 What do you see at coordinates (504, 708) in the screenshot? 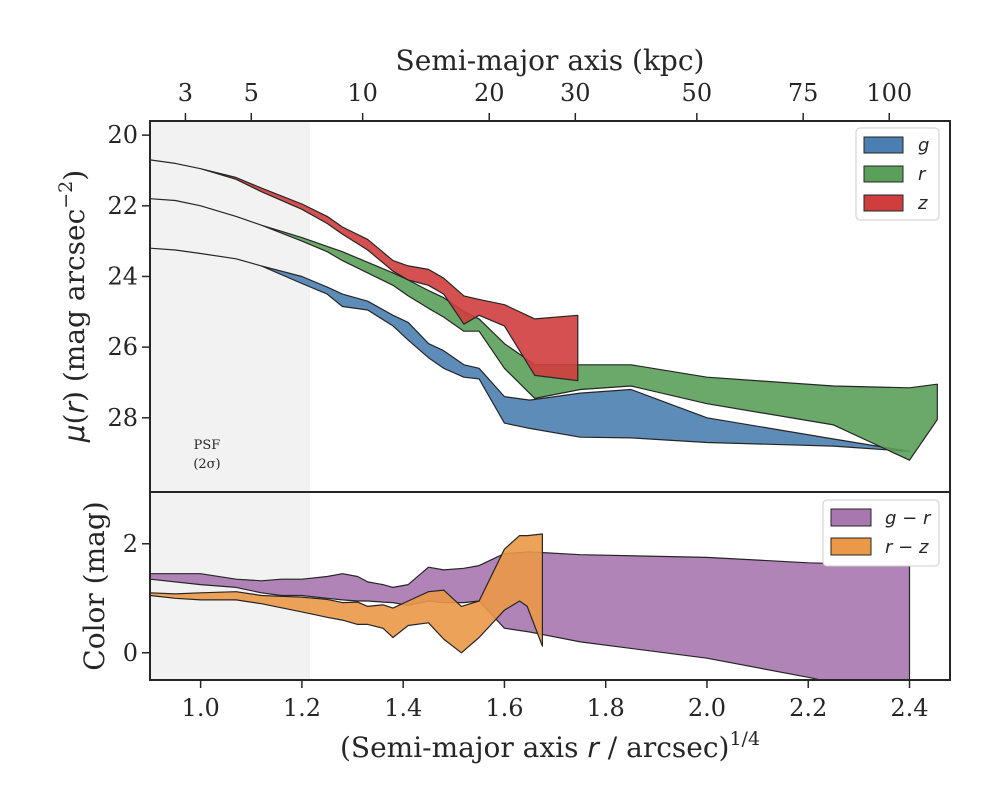
I see `bottom-xtick-label-3: 1.6` at bounding box center [504, 708].